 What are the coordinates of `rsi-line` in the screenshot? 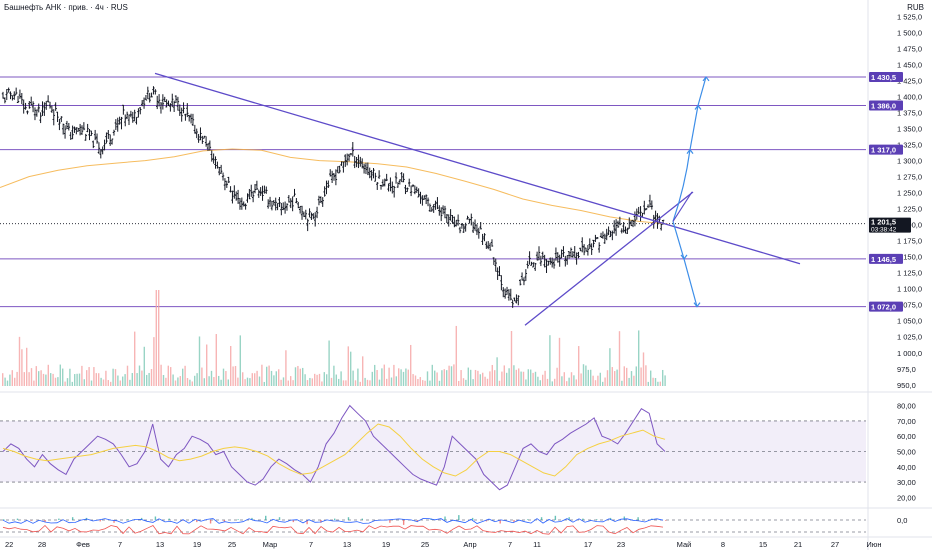 It's located at (334, 447).